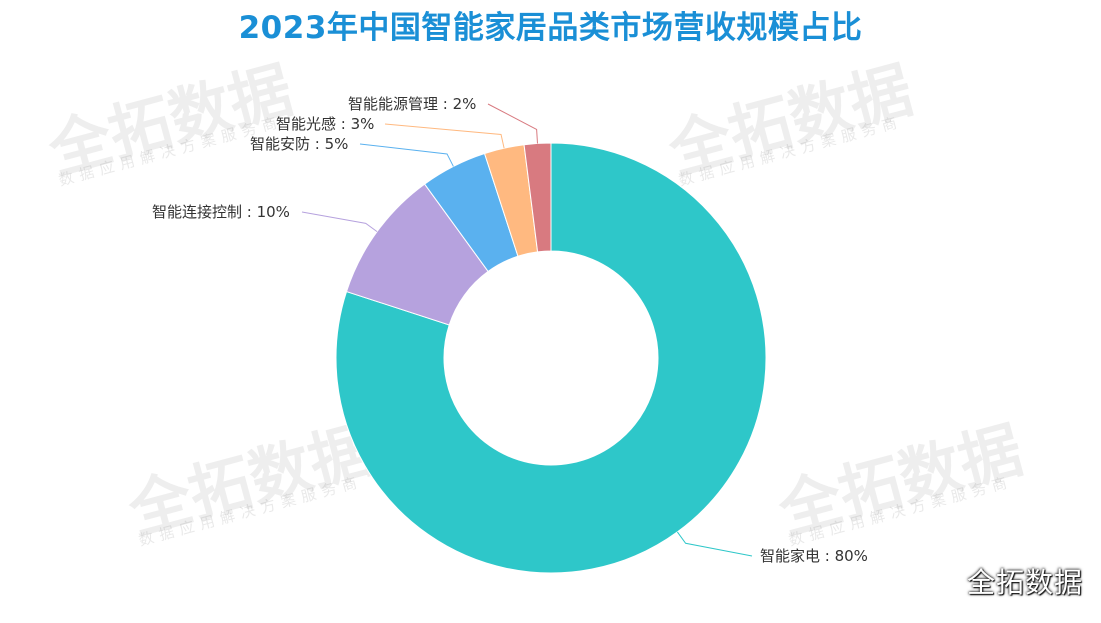 The width and height of the screenshot is (1101, 623). I want to click on chart-title: 2023年中国智能家居品类市场营收规模占比, so click(550, 28).